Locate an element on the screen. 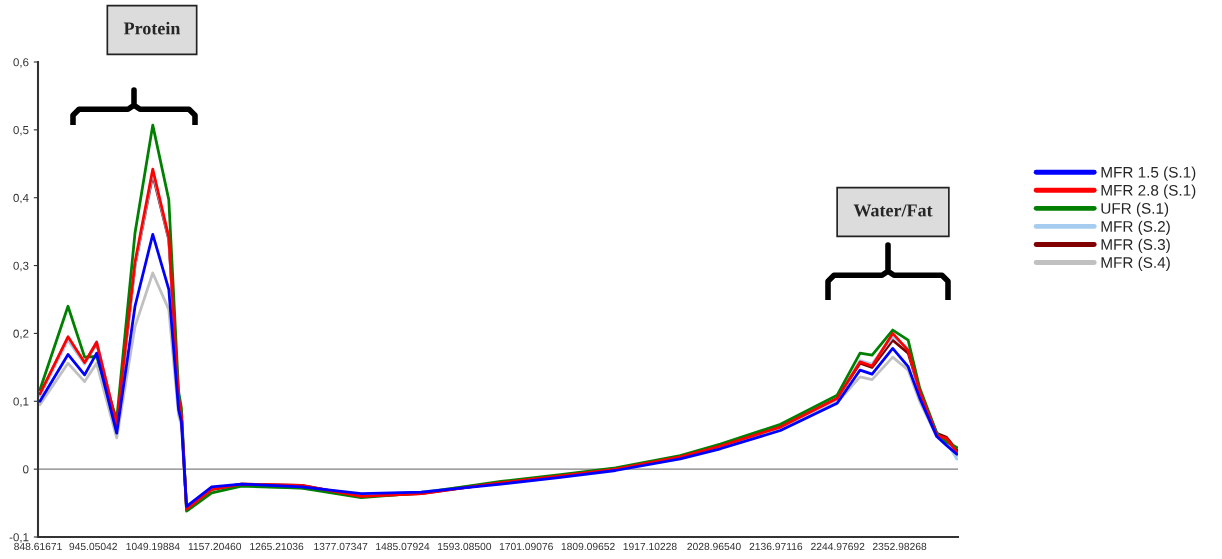 This screenshot has height=559, width=1222. x-tick-label: 1377.07347 is located at coordinates (341, 546).